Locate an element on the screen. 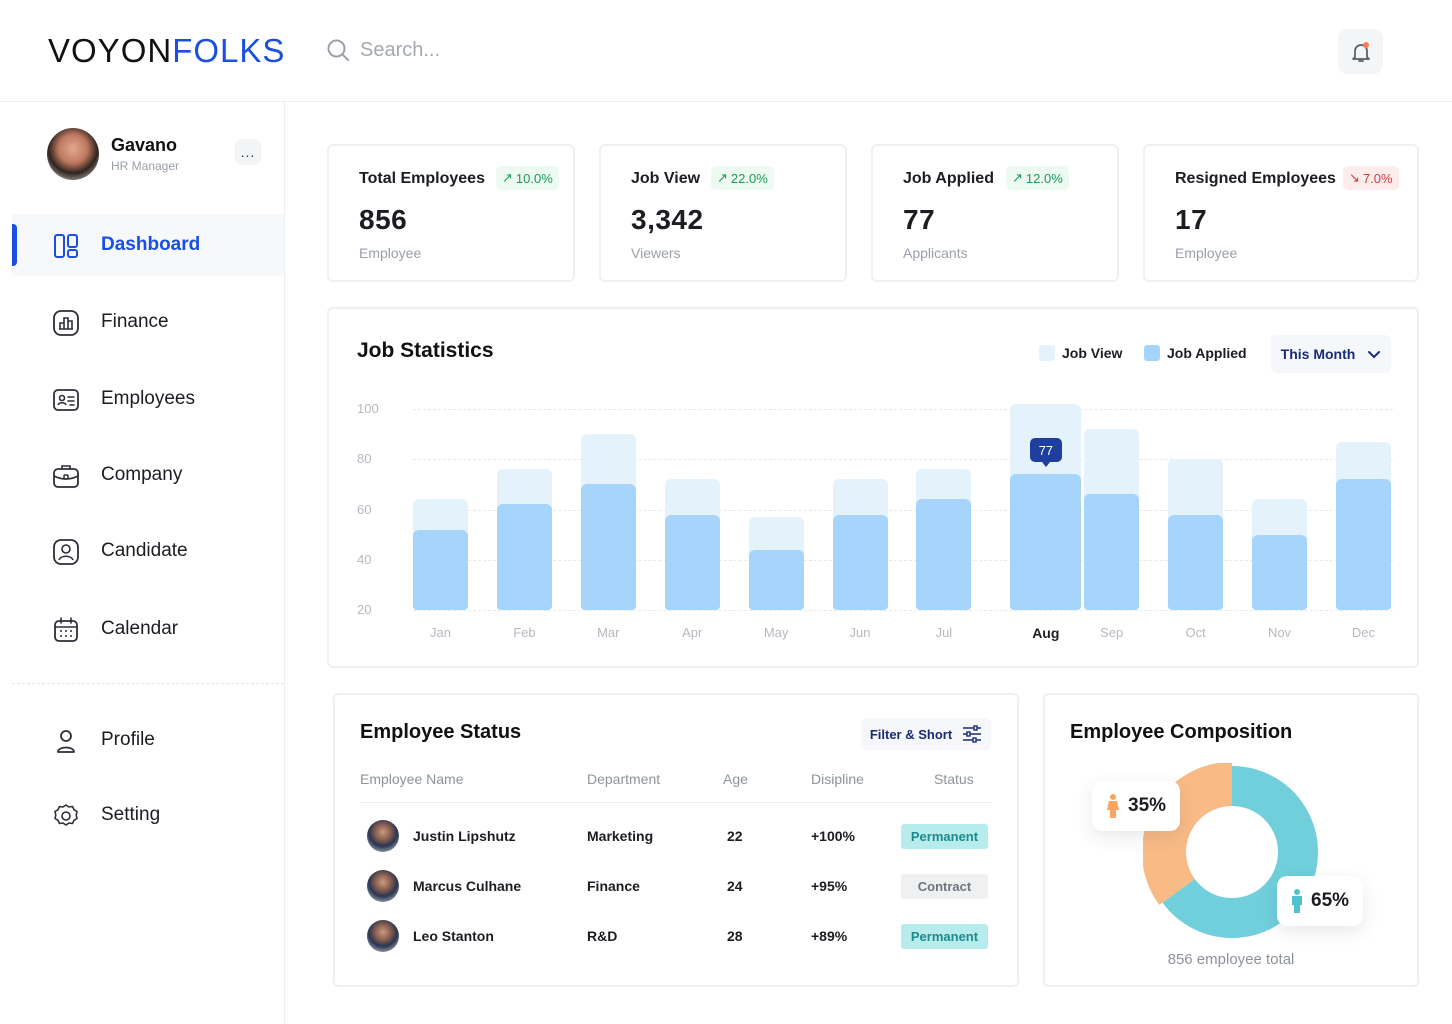  chart-title: Job Statistics is located at coordinates (425, 350).